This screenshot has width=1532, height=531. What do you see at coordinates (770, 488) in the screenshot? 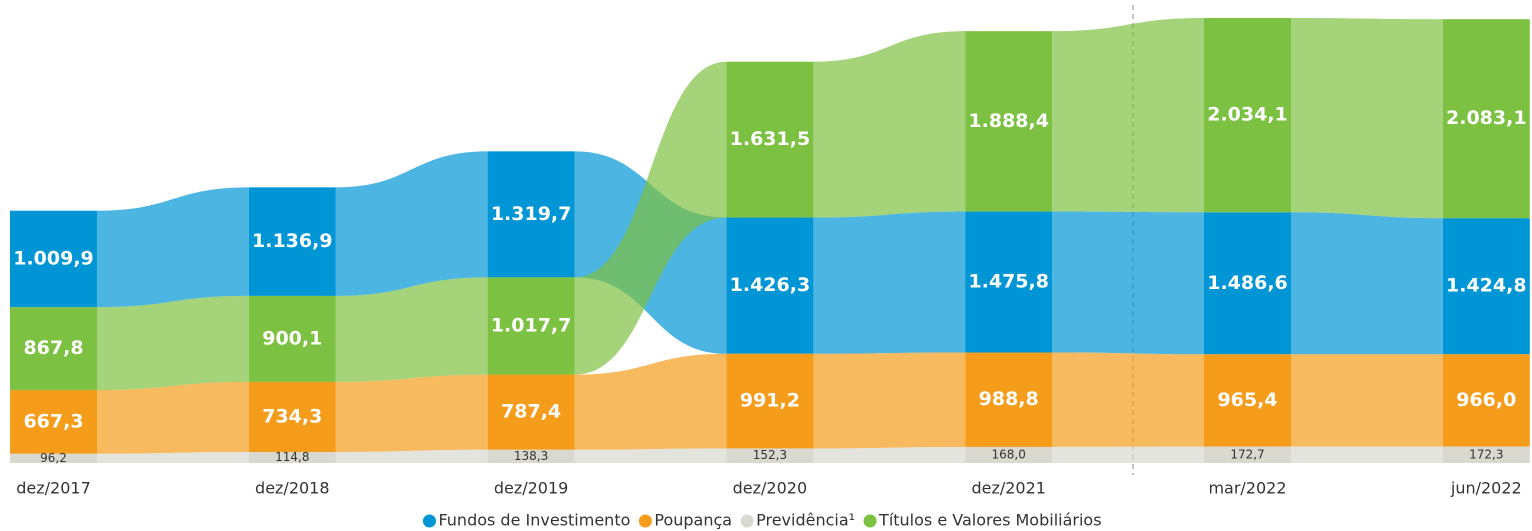
I see `x-tick-label: dez/2020` at bounding box center [770, 488].